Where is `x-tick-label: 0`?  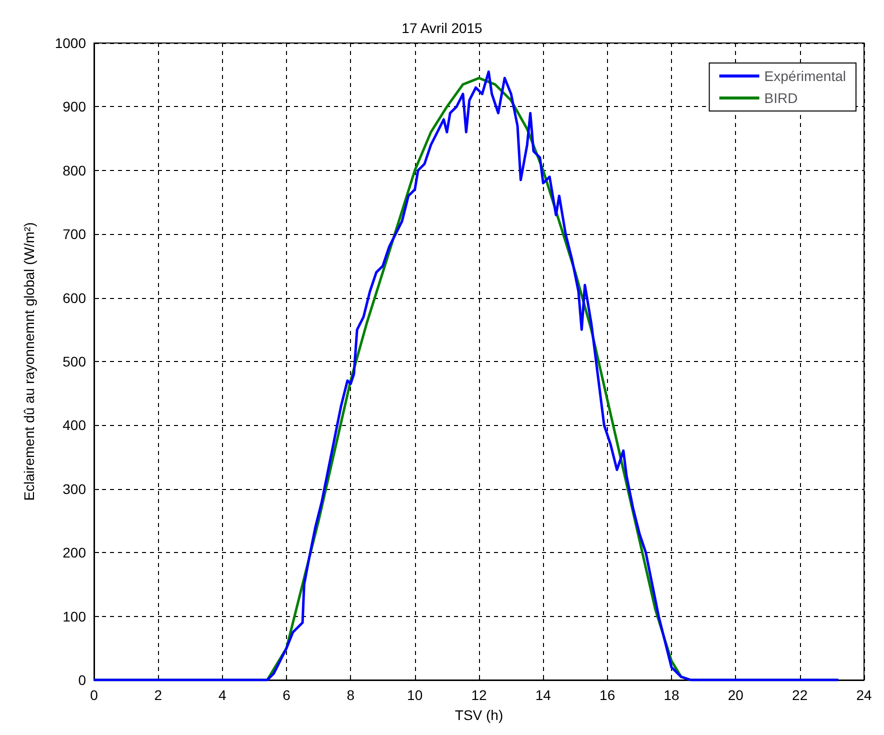
x-tick-label: 0 is located at coordinates (94, 695).